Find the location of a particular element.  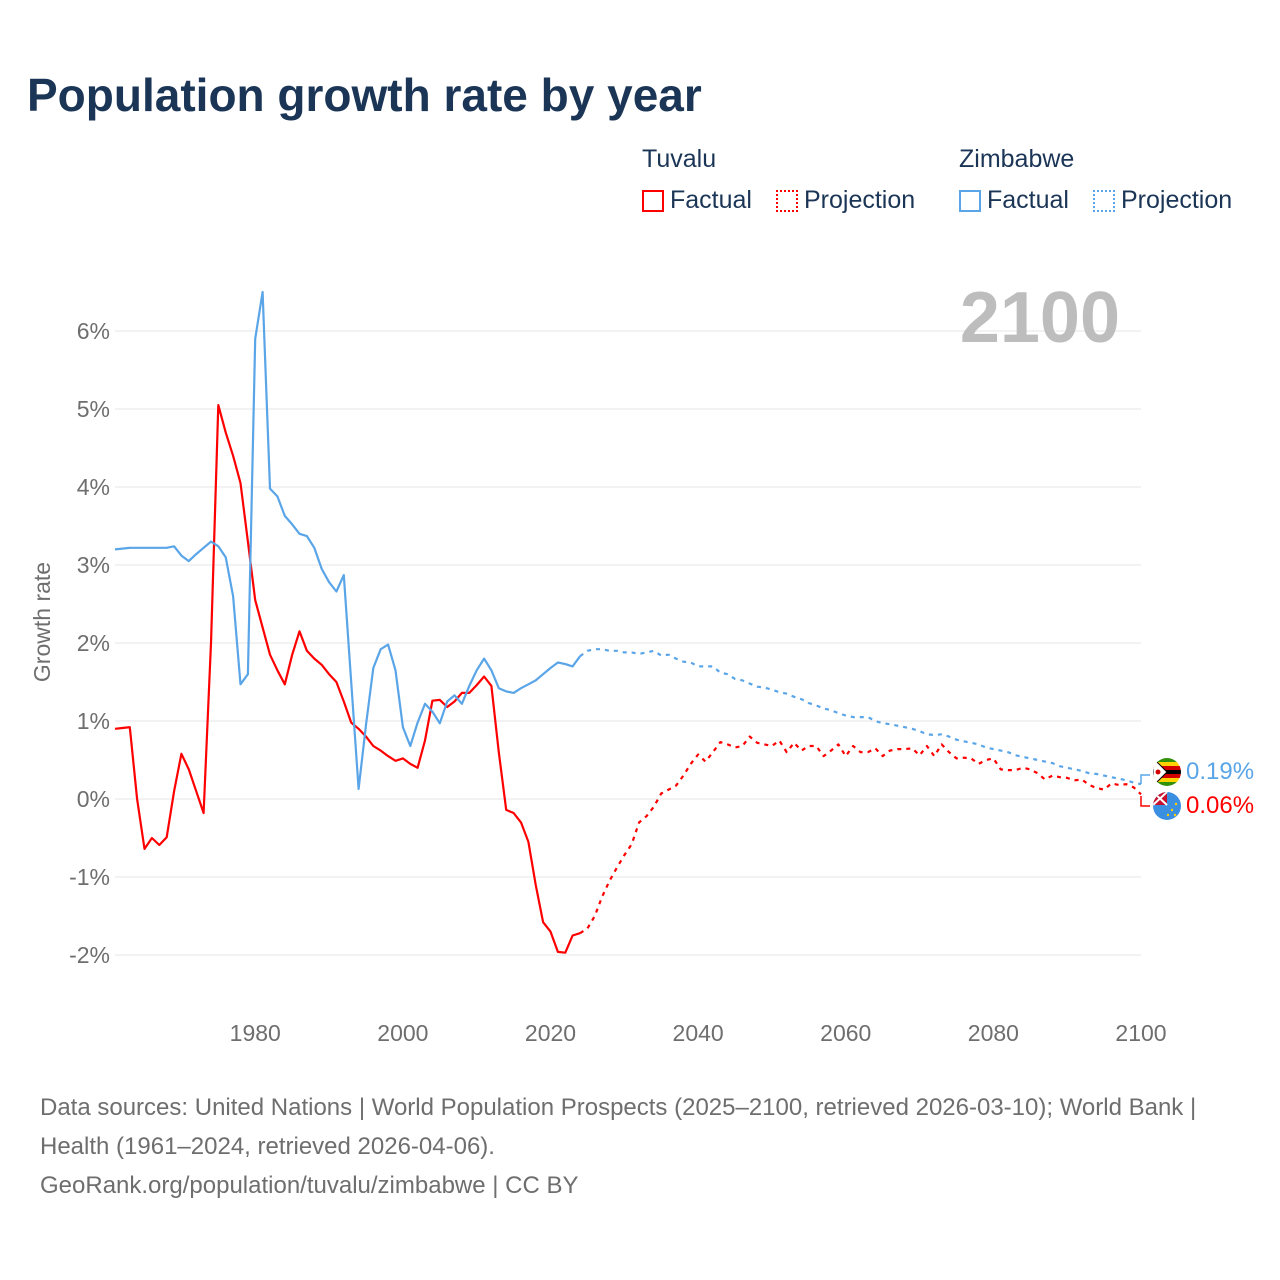

y-tick-label: 0% is located at coordinates (93, 799).